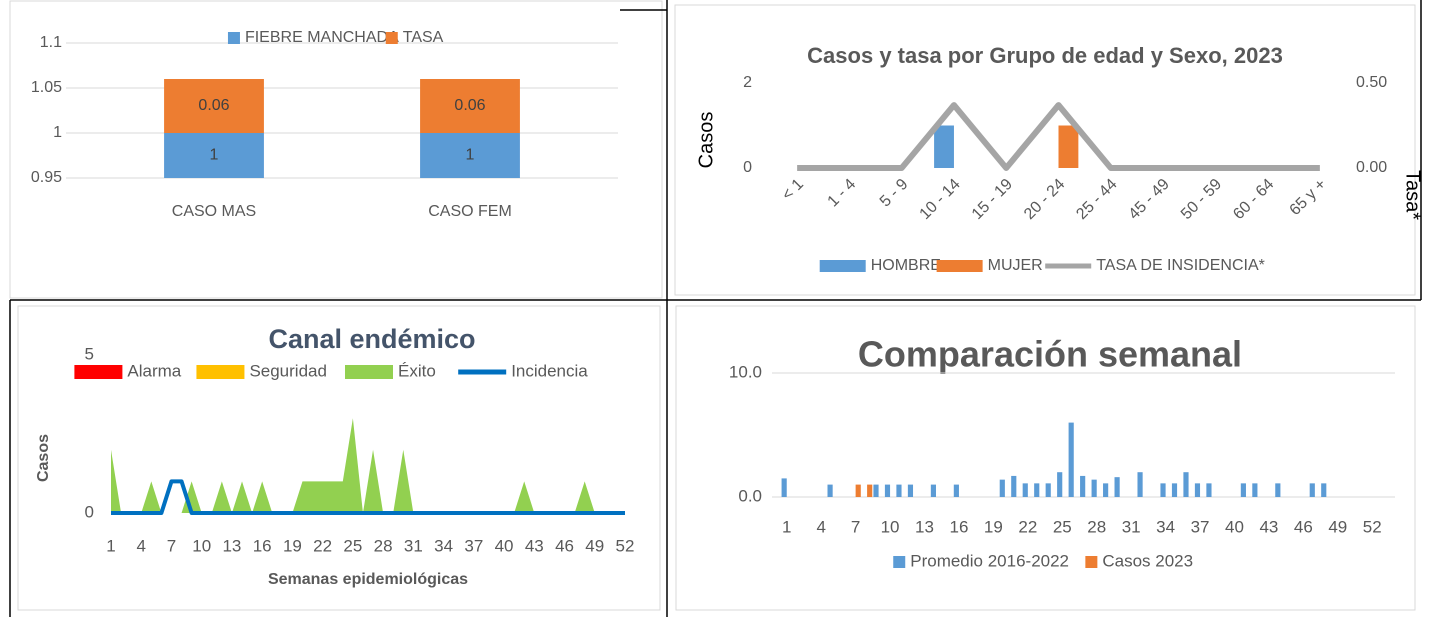 Image resolution: width=1431 pixels, height=617 pixels. What do you see at coordinates (417, 370) in the screenshot?
I see `legend-label: Éxito` at bounding box center [417, 370].